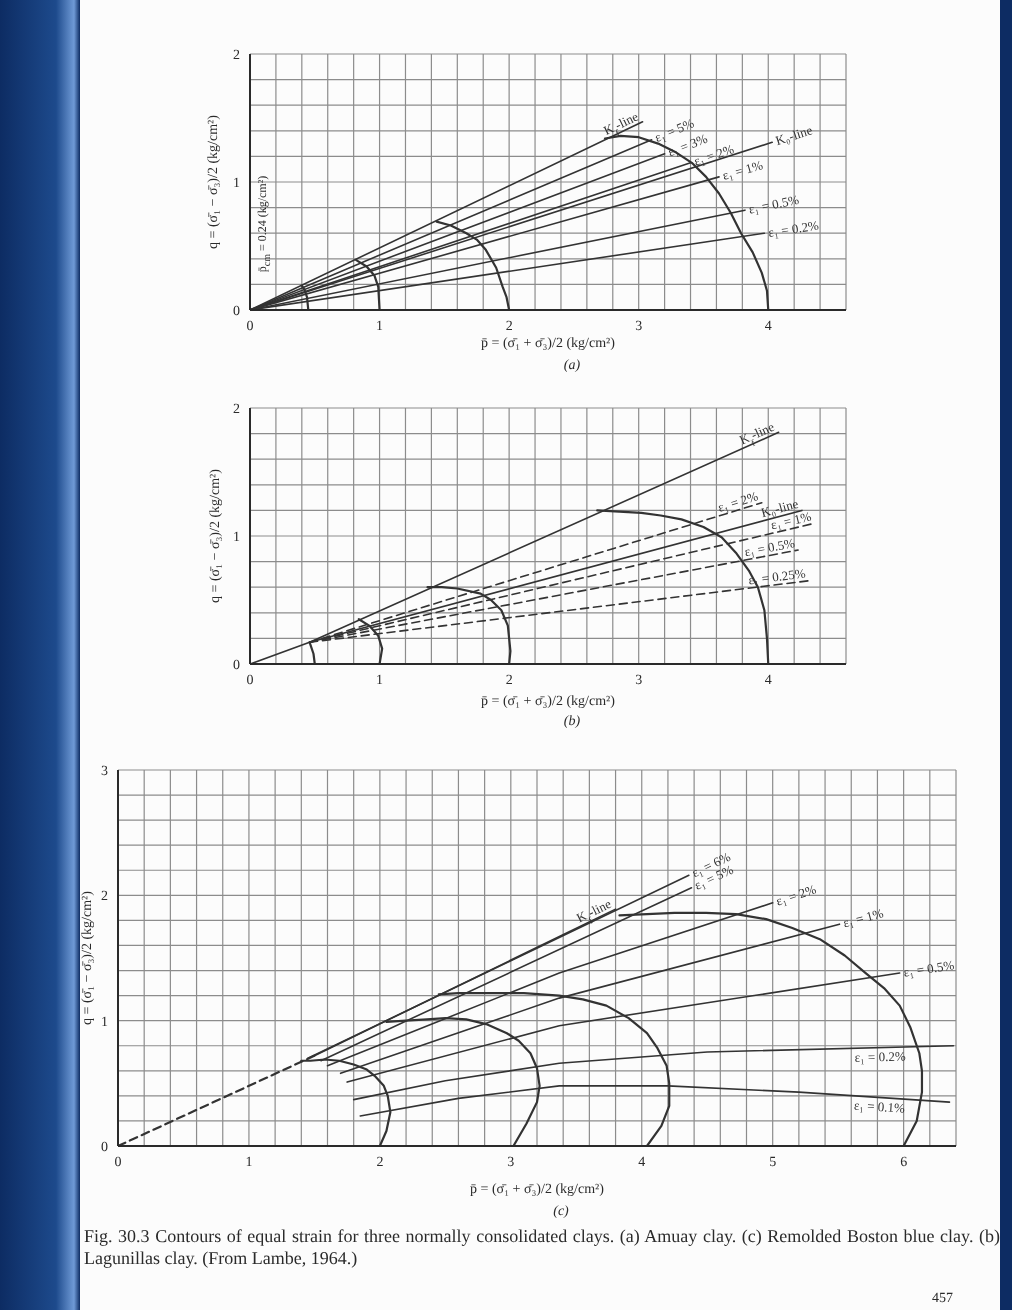 The image size is (1012, 1310). What do you see at coordinates (542, 1248) in the screenshot?
I see `caption: Fig. 30.3 Contours of equal strain for three normally consolidated clays. (a) Amuay clay. (c) Remolded Boston blue clay. (b) Lagunillas clay. (From Lambe, 1964.)` at bounding box center [542, 1248].